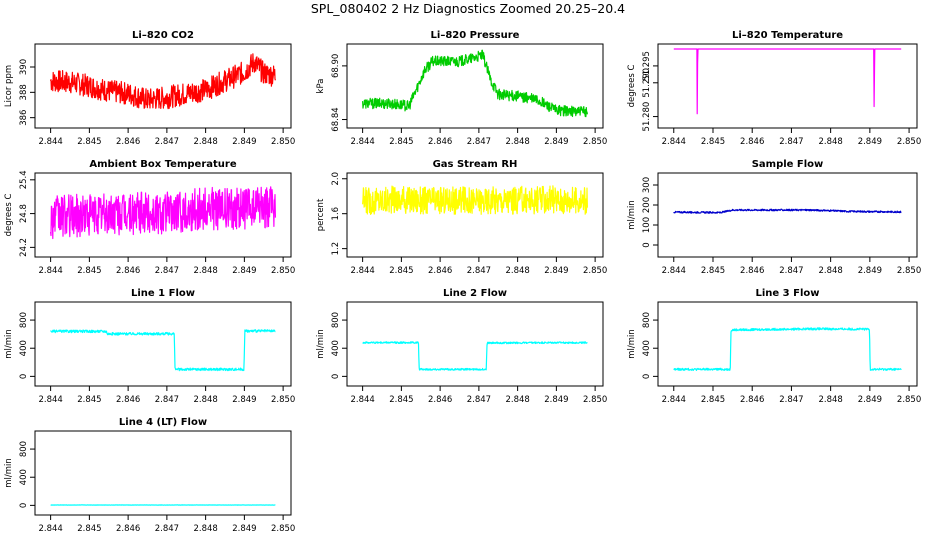 Image resolution: width=936 pixels, height=540 pixels. What do you see at coordinates (647, 66) in the screenshot?
I see `y-tick-label: 51.295` at bounding box center [647, 66].